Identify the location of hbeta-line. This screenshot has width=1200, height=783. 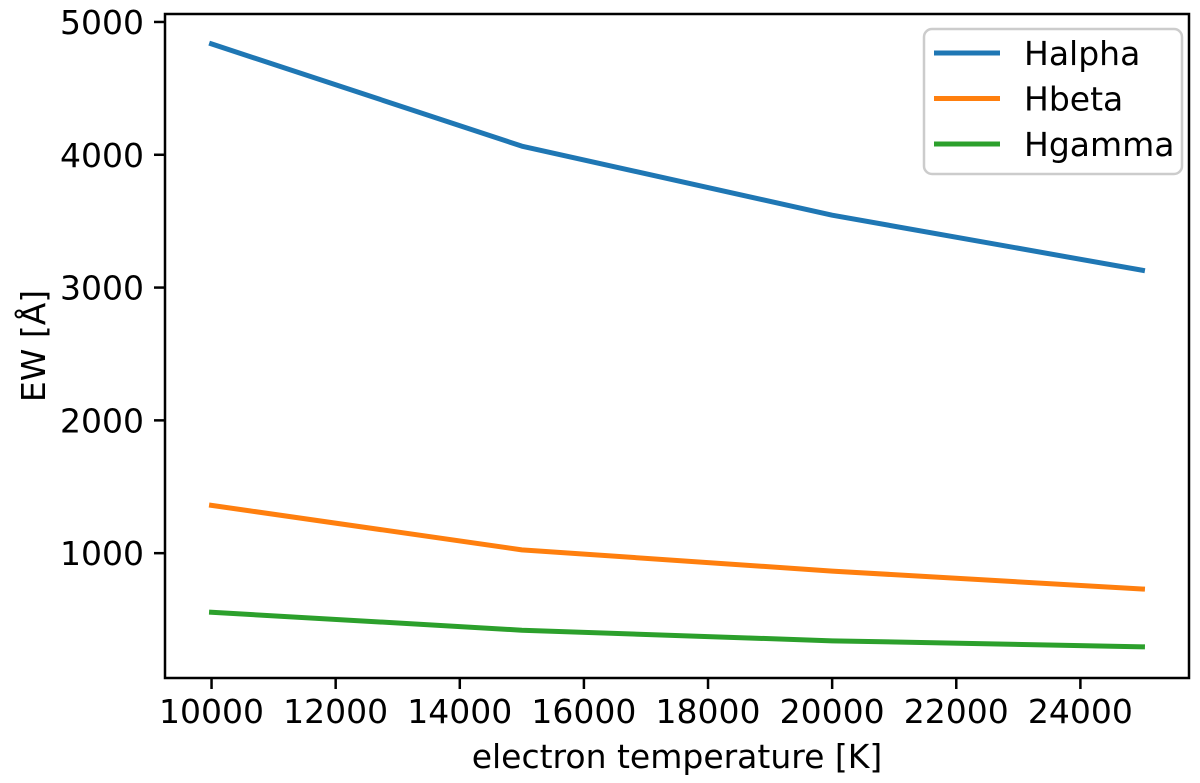
(677, 547).